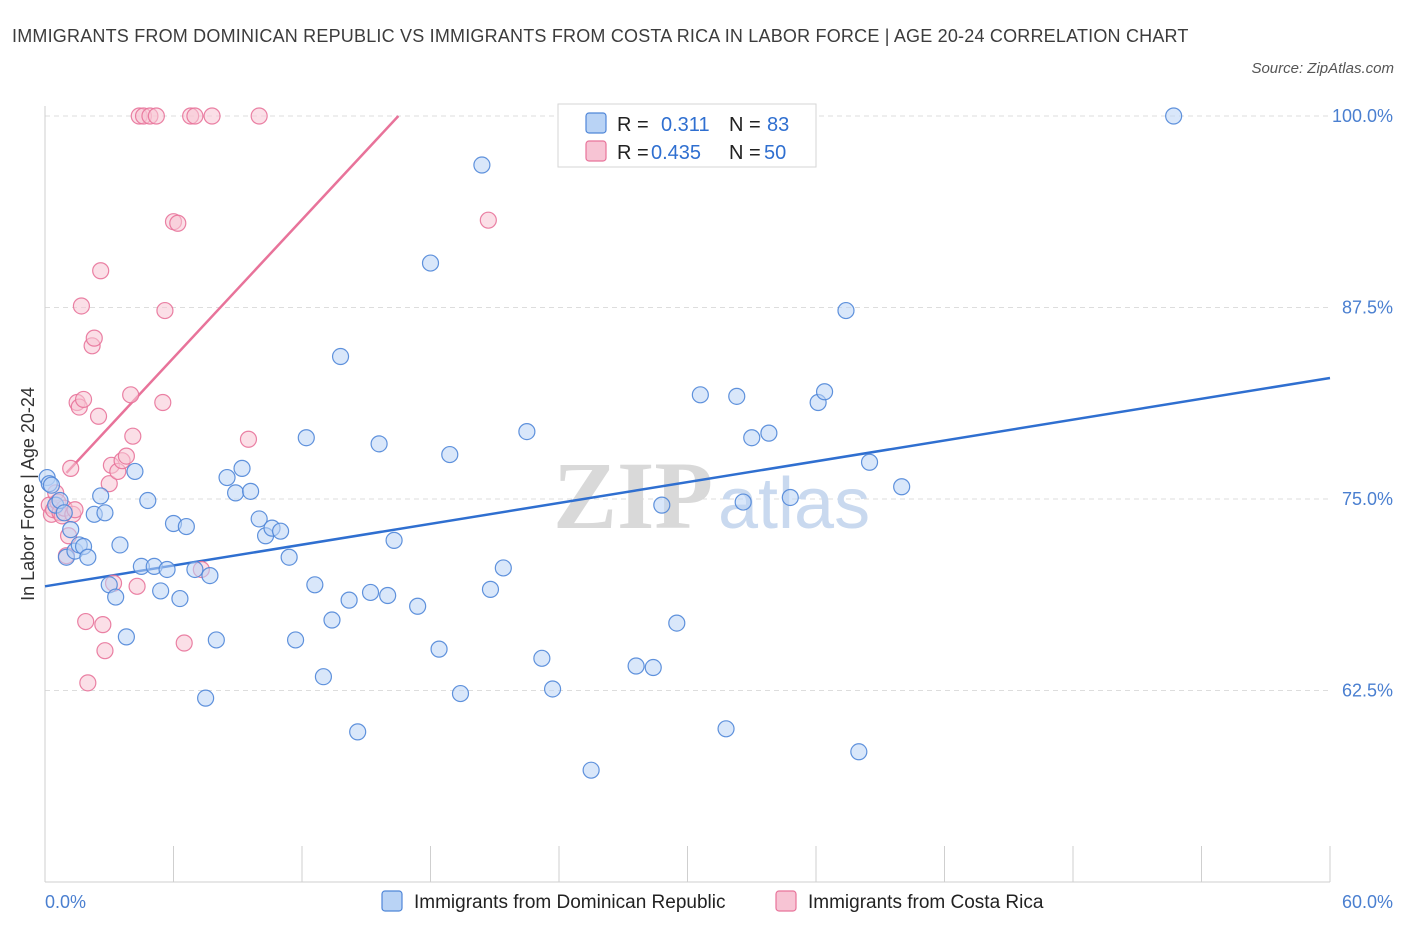 The height and width of the screenshot is (930, 1406). I want to click on legend-r-value-1: 0.311, so click(685, 125).